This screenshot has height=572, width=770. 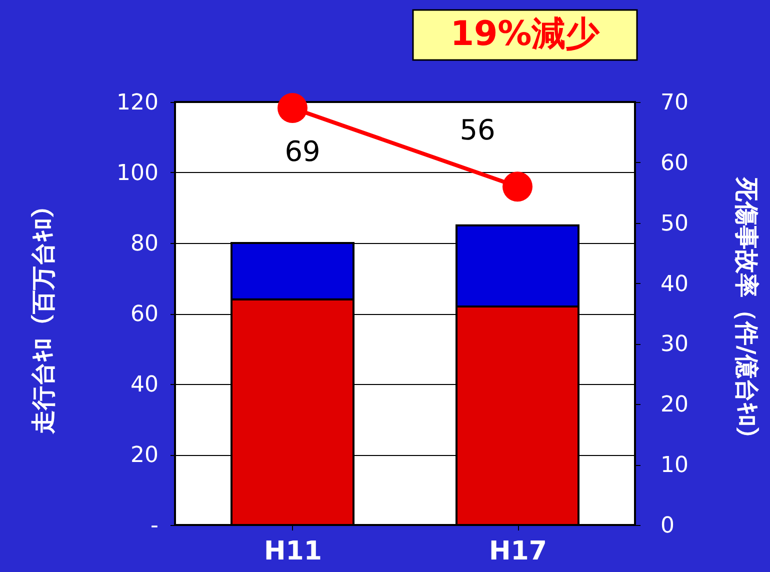 What do you see at coordinates (144, 244) in the screenshot?
I see `y-tick-label: 80` at bounding box center [144, 244].